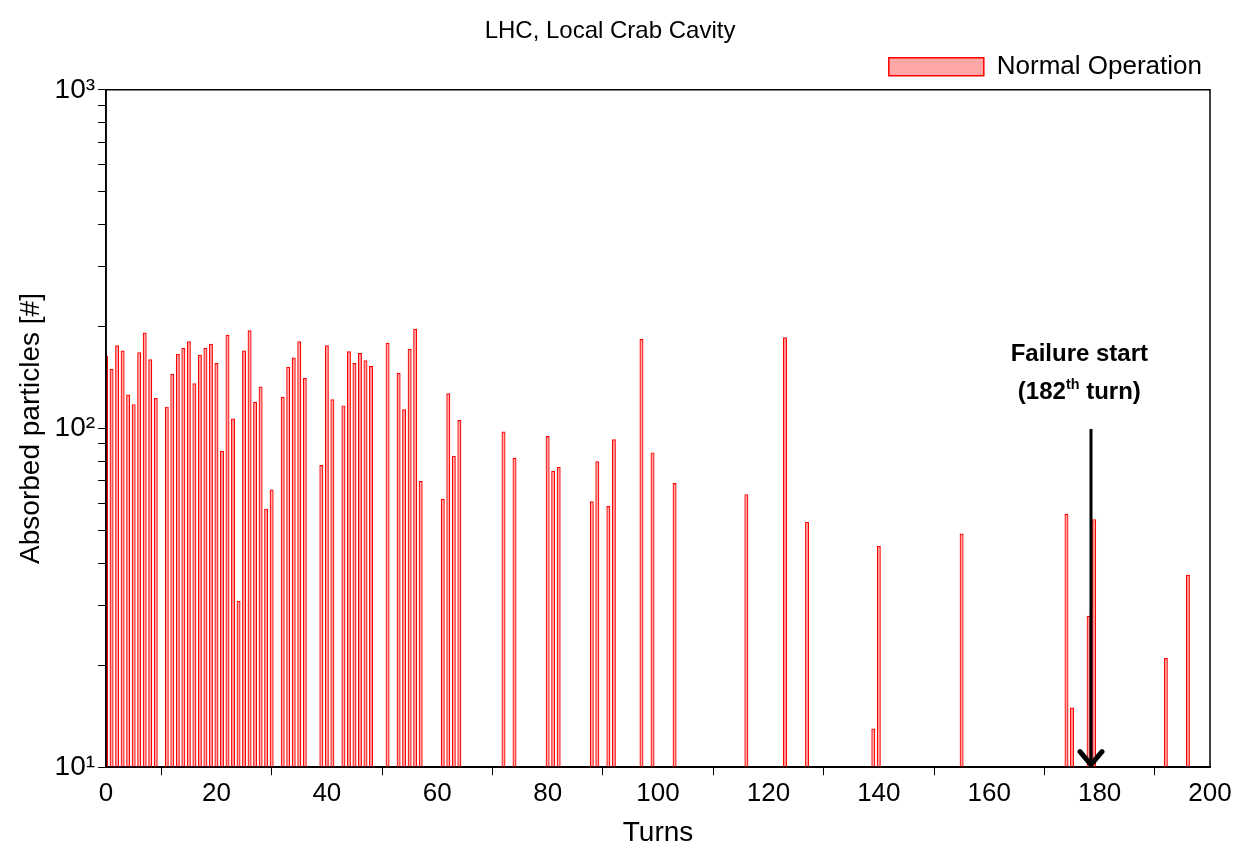 The height and width of the screenshot is (859, 1245). What do you see at coordinates (1099, 64) in the screenshot?
I see `legend-label: Normal Operation` at bounding box center [1099, 64].